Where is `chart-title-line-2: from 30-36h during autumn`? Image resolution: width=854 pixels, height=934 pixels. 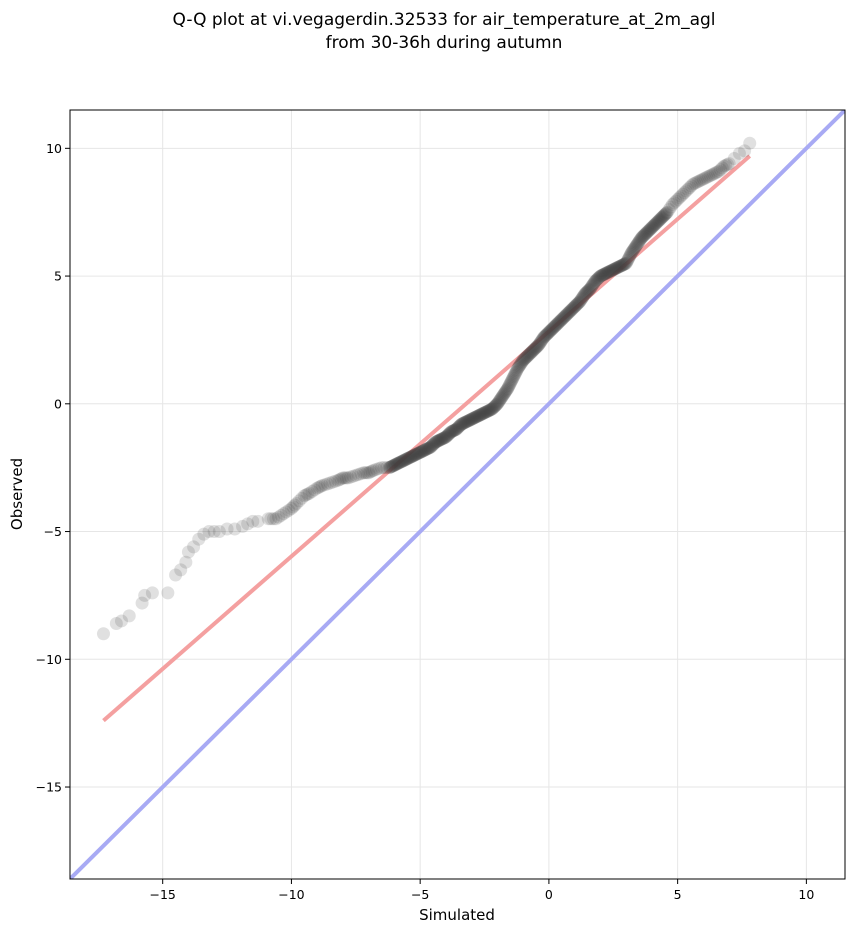 chart-title-line-2: from 30-36h during autumn is located at coordinates (444, 43).